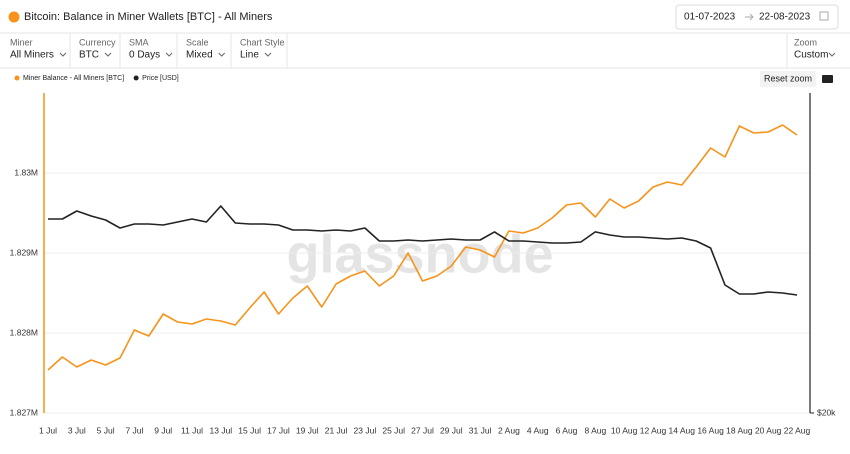 This screenshot has width=850, height=454. Describe the element at coordinates (26, 172) in the screenshot. I see `y-tick-label: 1.83M` at that location.